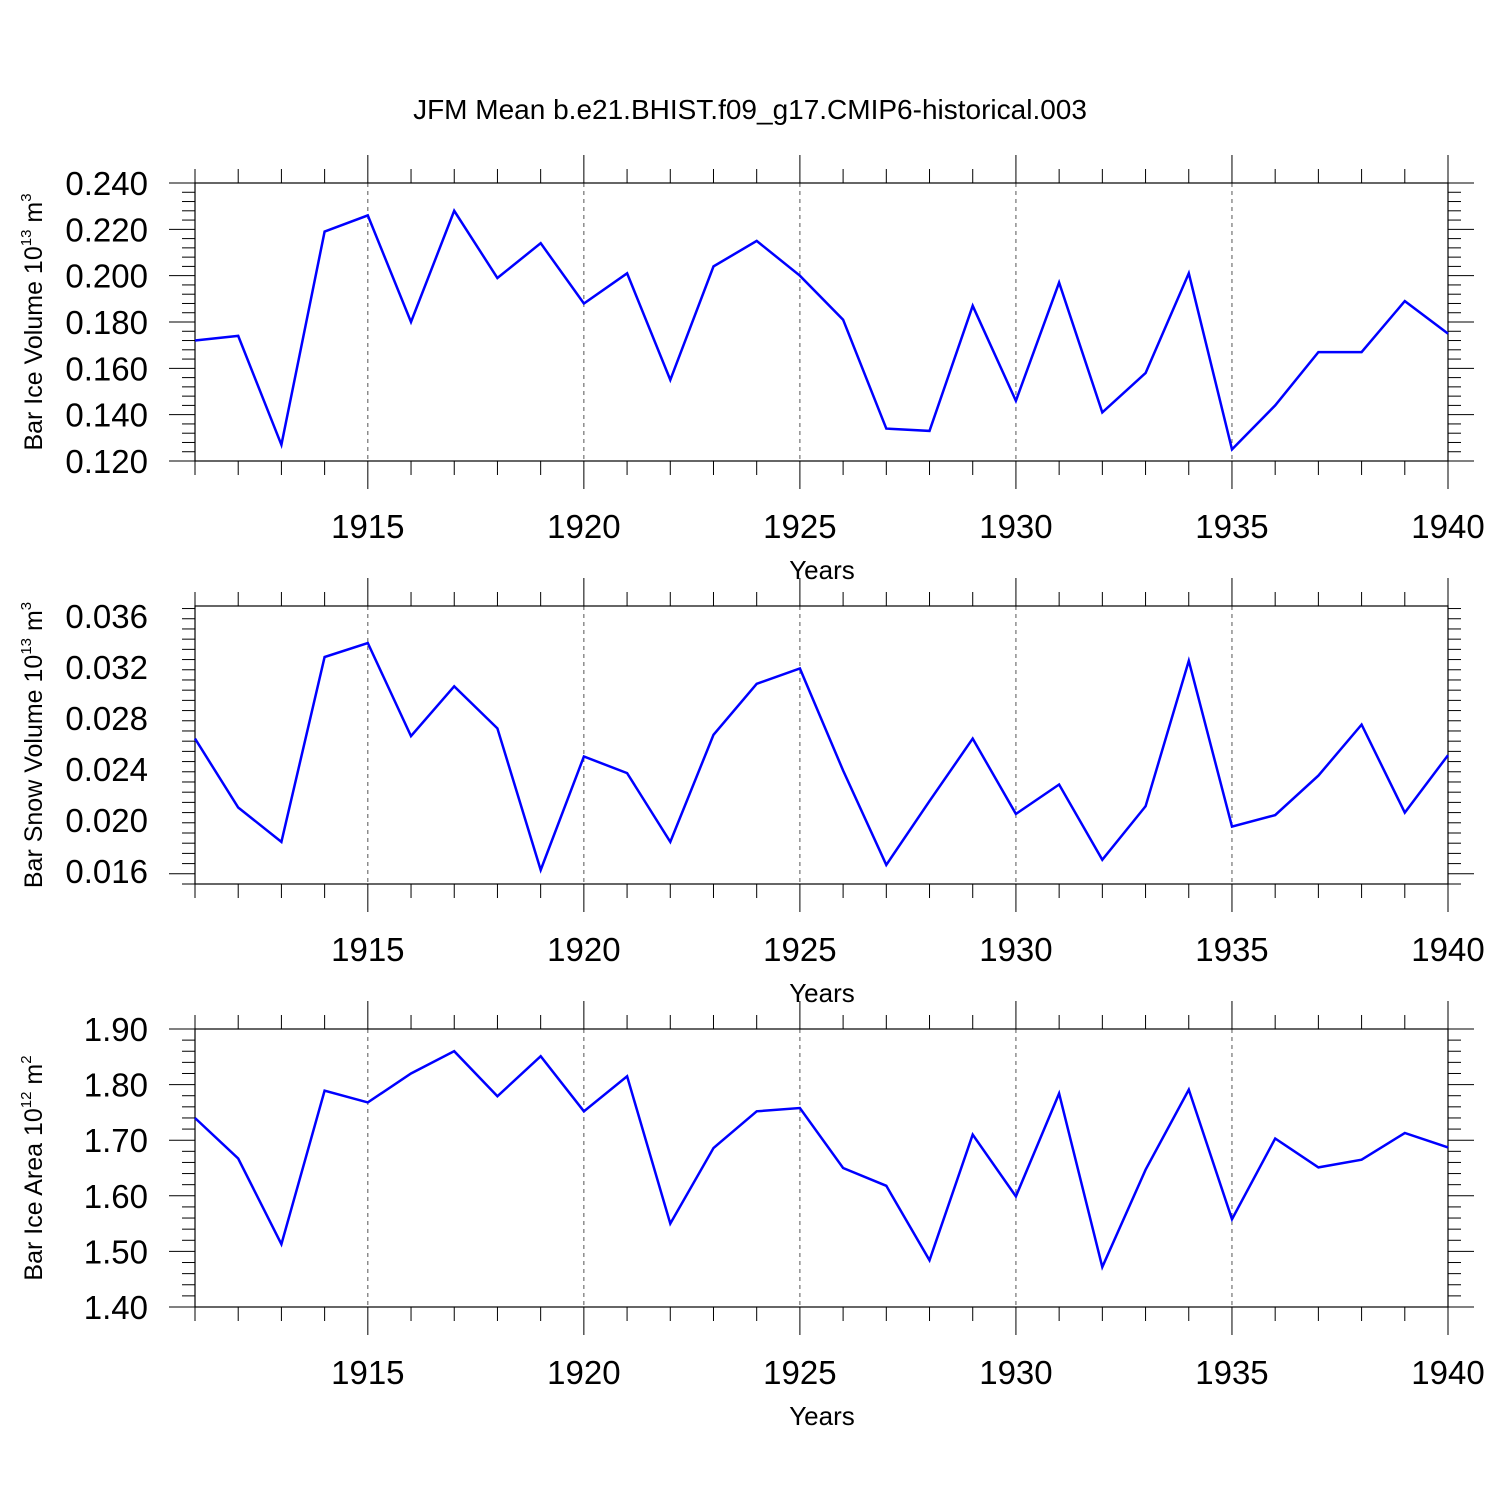 The height and width of the screenshot is (1500, 1500). What do you see at coordinates (106, 718) in the screenshot?
I see `y-tick-label: 0.028` at bounding box center [106, 718].